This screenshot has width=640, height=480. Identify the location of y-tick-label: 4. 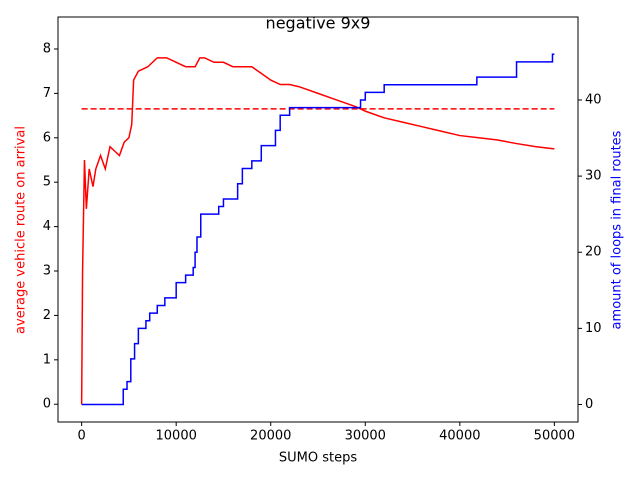
(47, 226).